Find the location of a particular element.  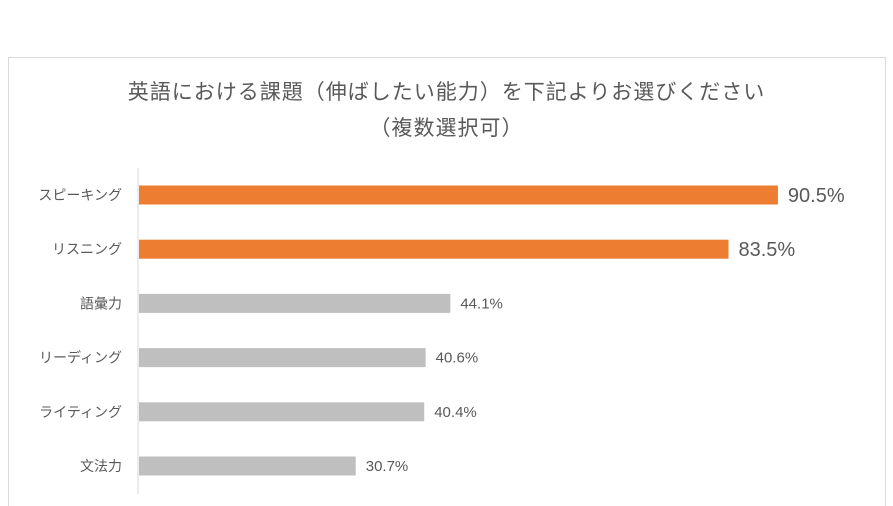

category-label-5: 文法力 is located at coordinates (101, 467).